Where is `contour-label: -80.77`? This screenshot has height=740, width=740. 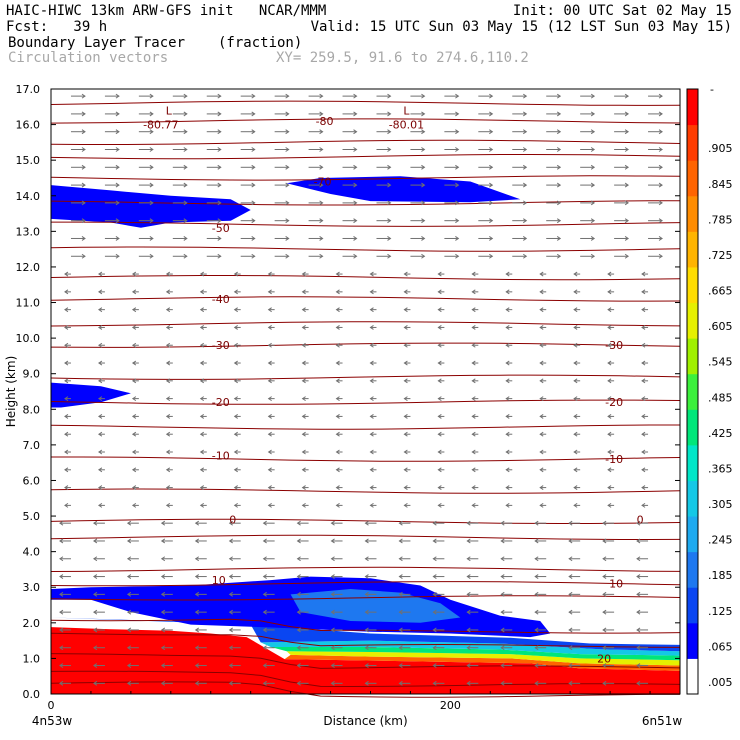 contour-label: -80.77 is located at coordinates (160, 125).